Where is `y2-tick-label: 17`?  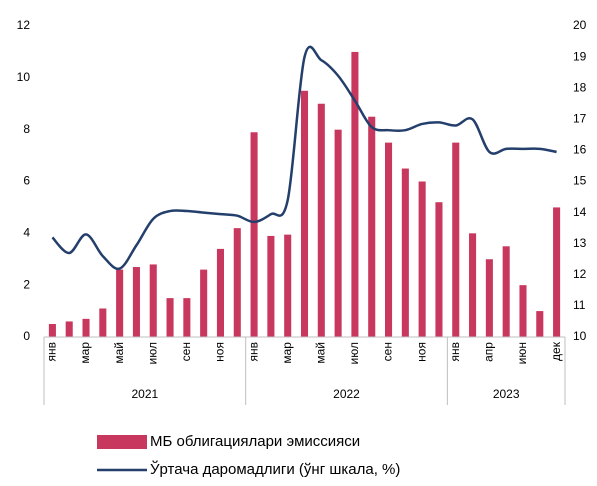 y2-tick-label: 17 is located at coordinates (580, 118).